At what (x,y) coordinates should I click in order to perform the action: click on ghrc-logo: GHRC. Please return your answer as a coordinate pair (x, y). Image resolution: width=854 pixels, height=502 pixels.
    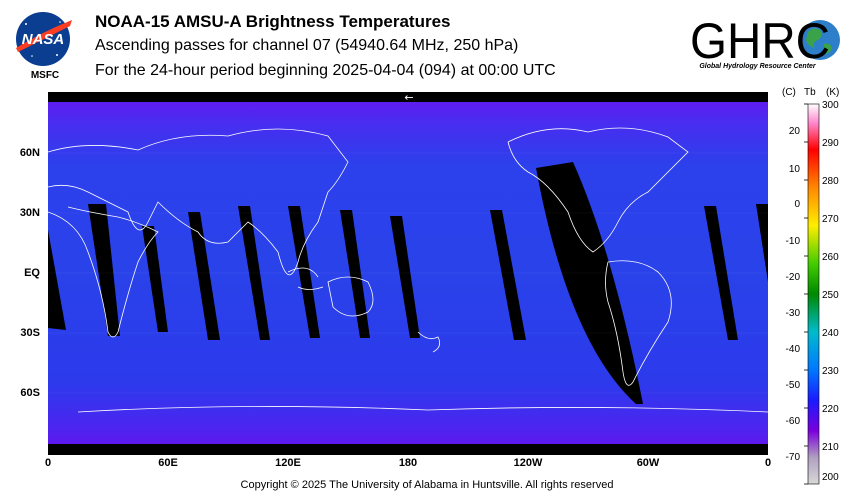
    Looking at the image, I should click on (765, 39).